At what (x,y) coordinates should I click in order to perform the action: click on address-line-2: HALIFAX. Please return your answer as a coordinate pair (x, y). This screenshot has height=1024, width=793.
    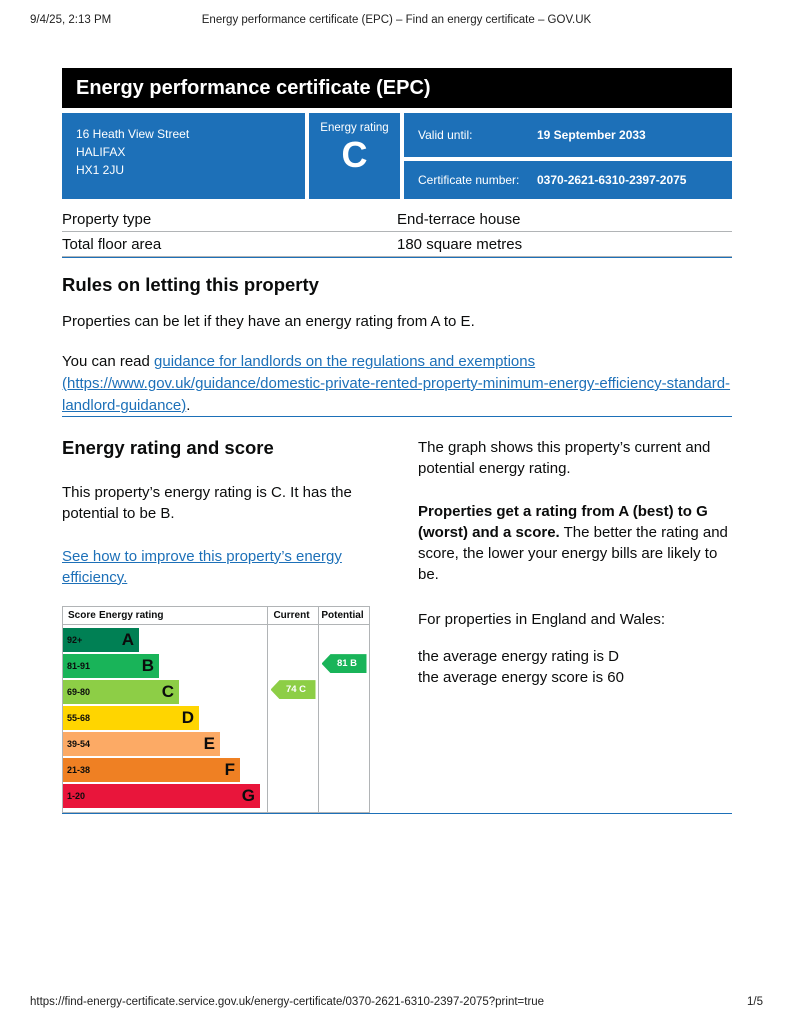
    Looking at the image, I should click on (101, 152).